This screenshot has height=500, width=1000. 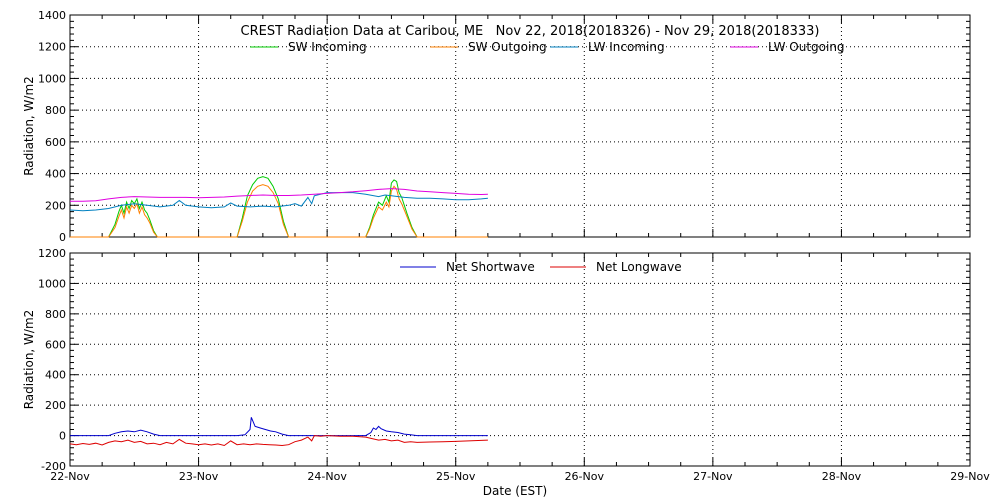 I want to click on legend-label: LW Outgoing, so click(x=806, y=47).